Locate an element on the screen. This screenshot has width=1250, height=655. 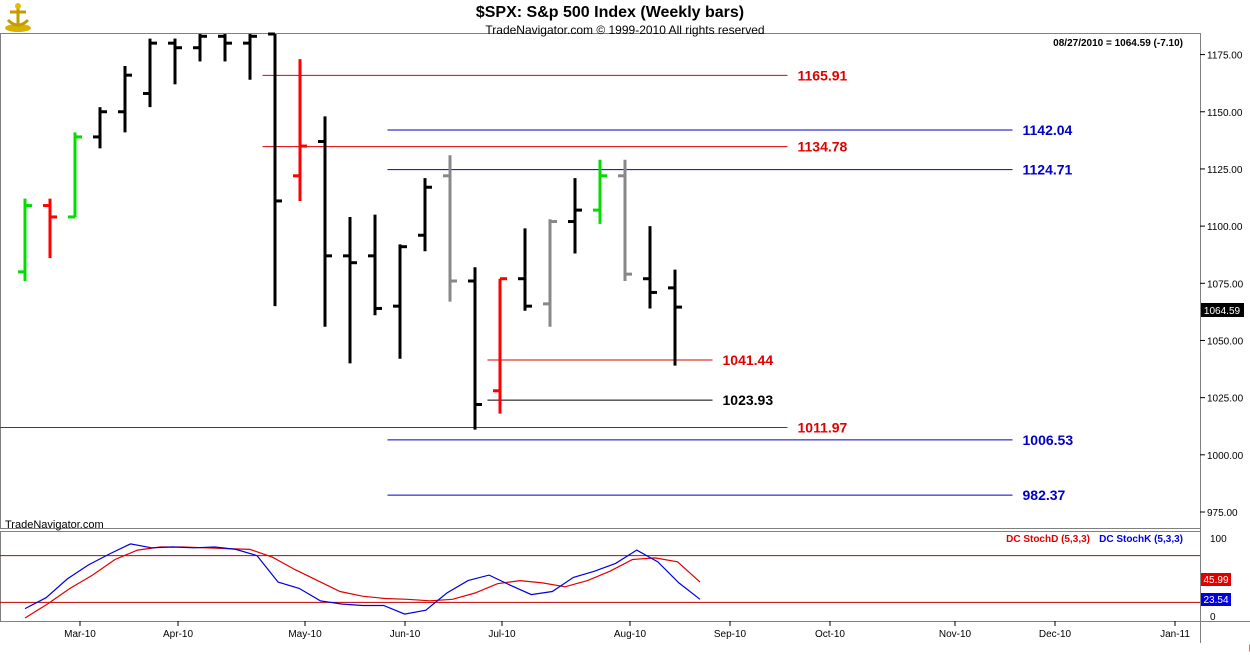
y-tick-label: 1000.00 is located at coordinates (1225, 456).